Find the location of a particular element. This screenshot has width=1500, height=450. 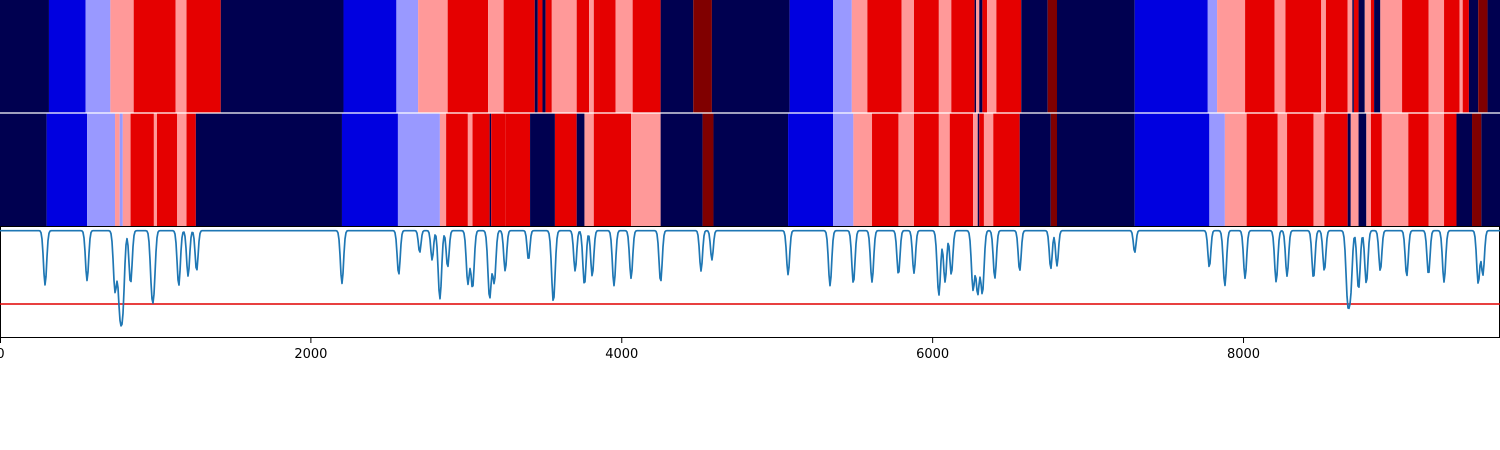

x-tick-label: 0 is located at coordinates (2, 354).